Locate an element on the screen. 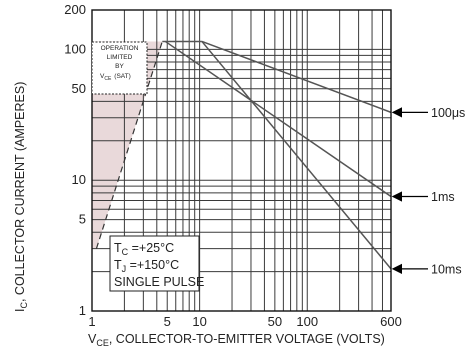  operation-note-line-2: LIMITED is located at coordinates (120, 57).